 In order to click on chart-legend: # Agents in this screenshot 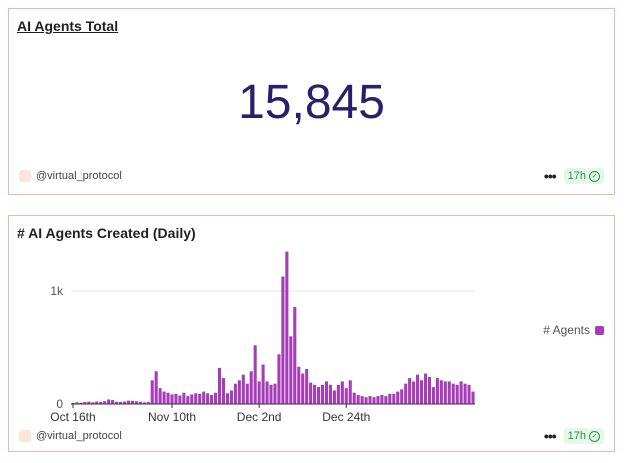, I will do `click(573, 330)`.